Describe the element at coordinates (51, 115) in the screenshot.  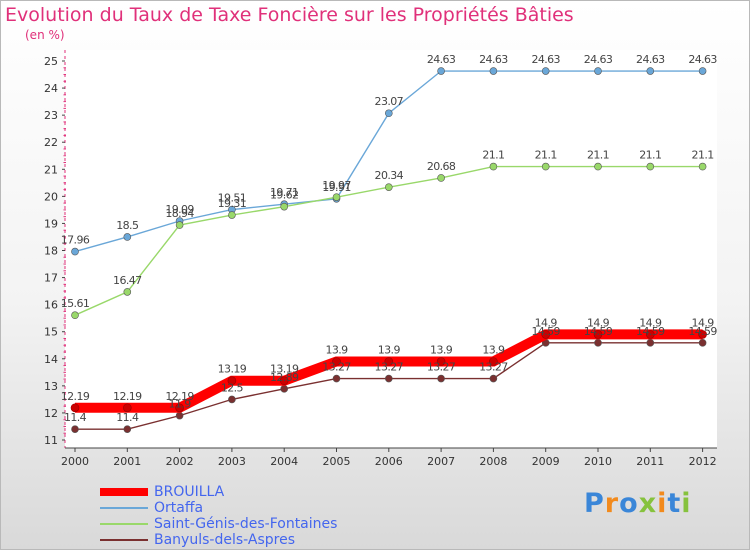
I see `y-tick-label: 23` at that location.